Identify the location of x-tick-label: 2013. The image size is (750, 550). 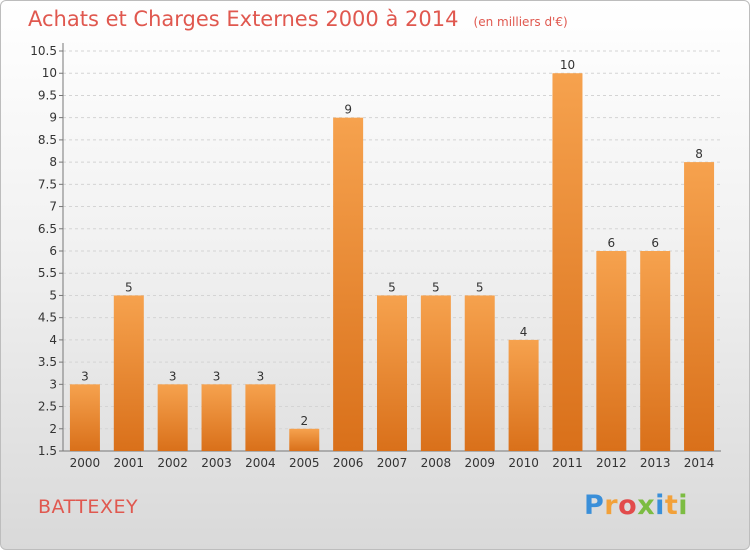
(655, 463).